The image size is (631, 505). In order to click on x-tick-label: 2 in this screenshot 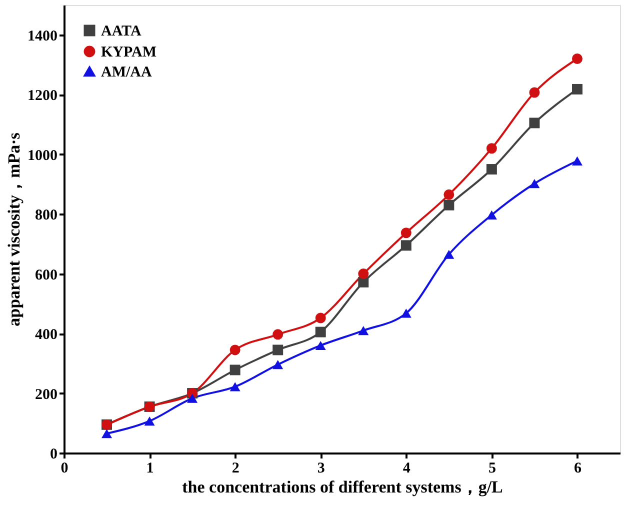, I will do `click(236, 468)`.